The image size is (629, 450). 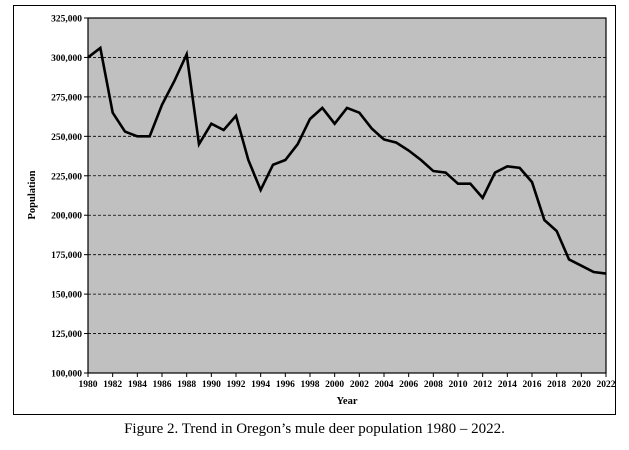 I want to click on y-tick-label: 300,000, so click(x=66, y=59).